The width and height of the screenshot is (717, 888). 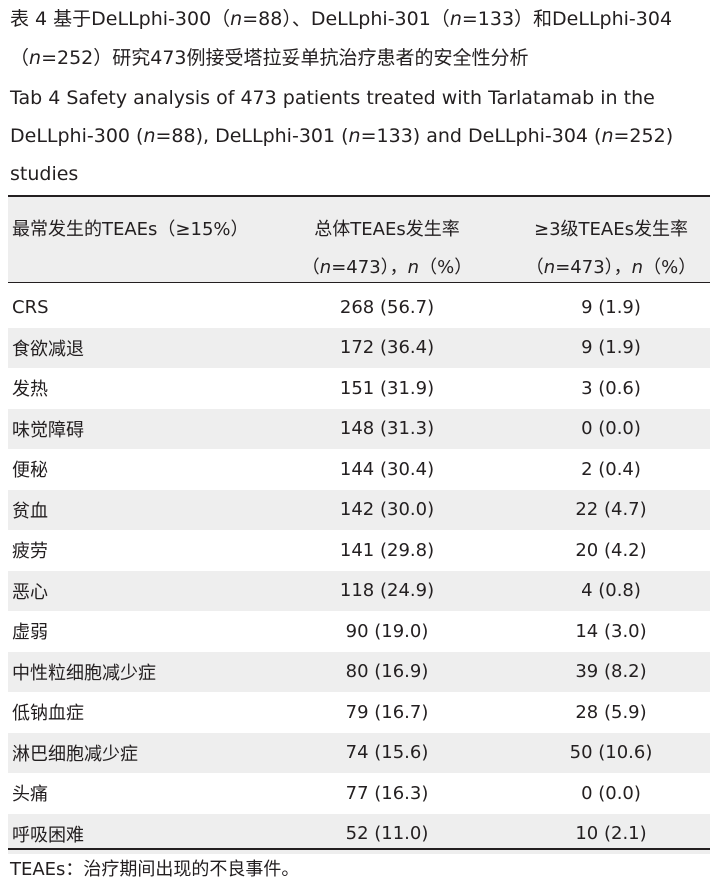 I want to click on grade3-cell: 20 (4.2), so click(x=611, y=550).